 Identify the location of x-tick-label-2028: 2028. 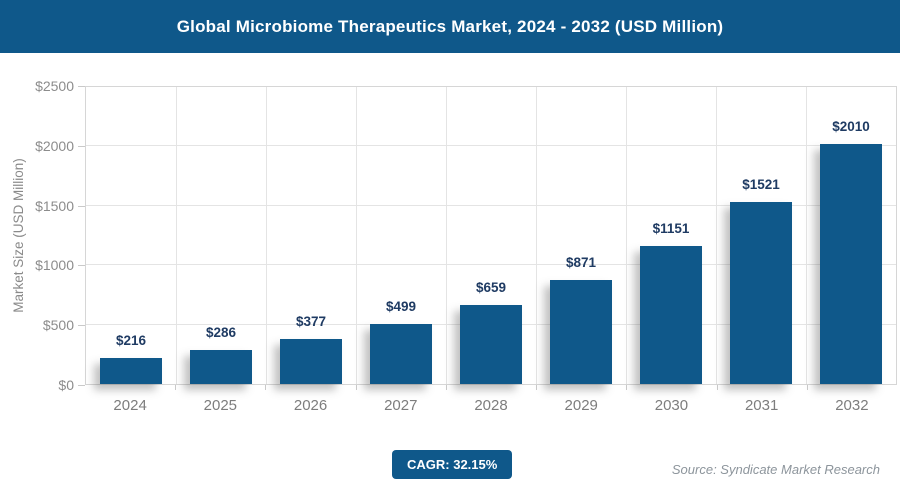
(491, 405).